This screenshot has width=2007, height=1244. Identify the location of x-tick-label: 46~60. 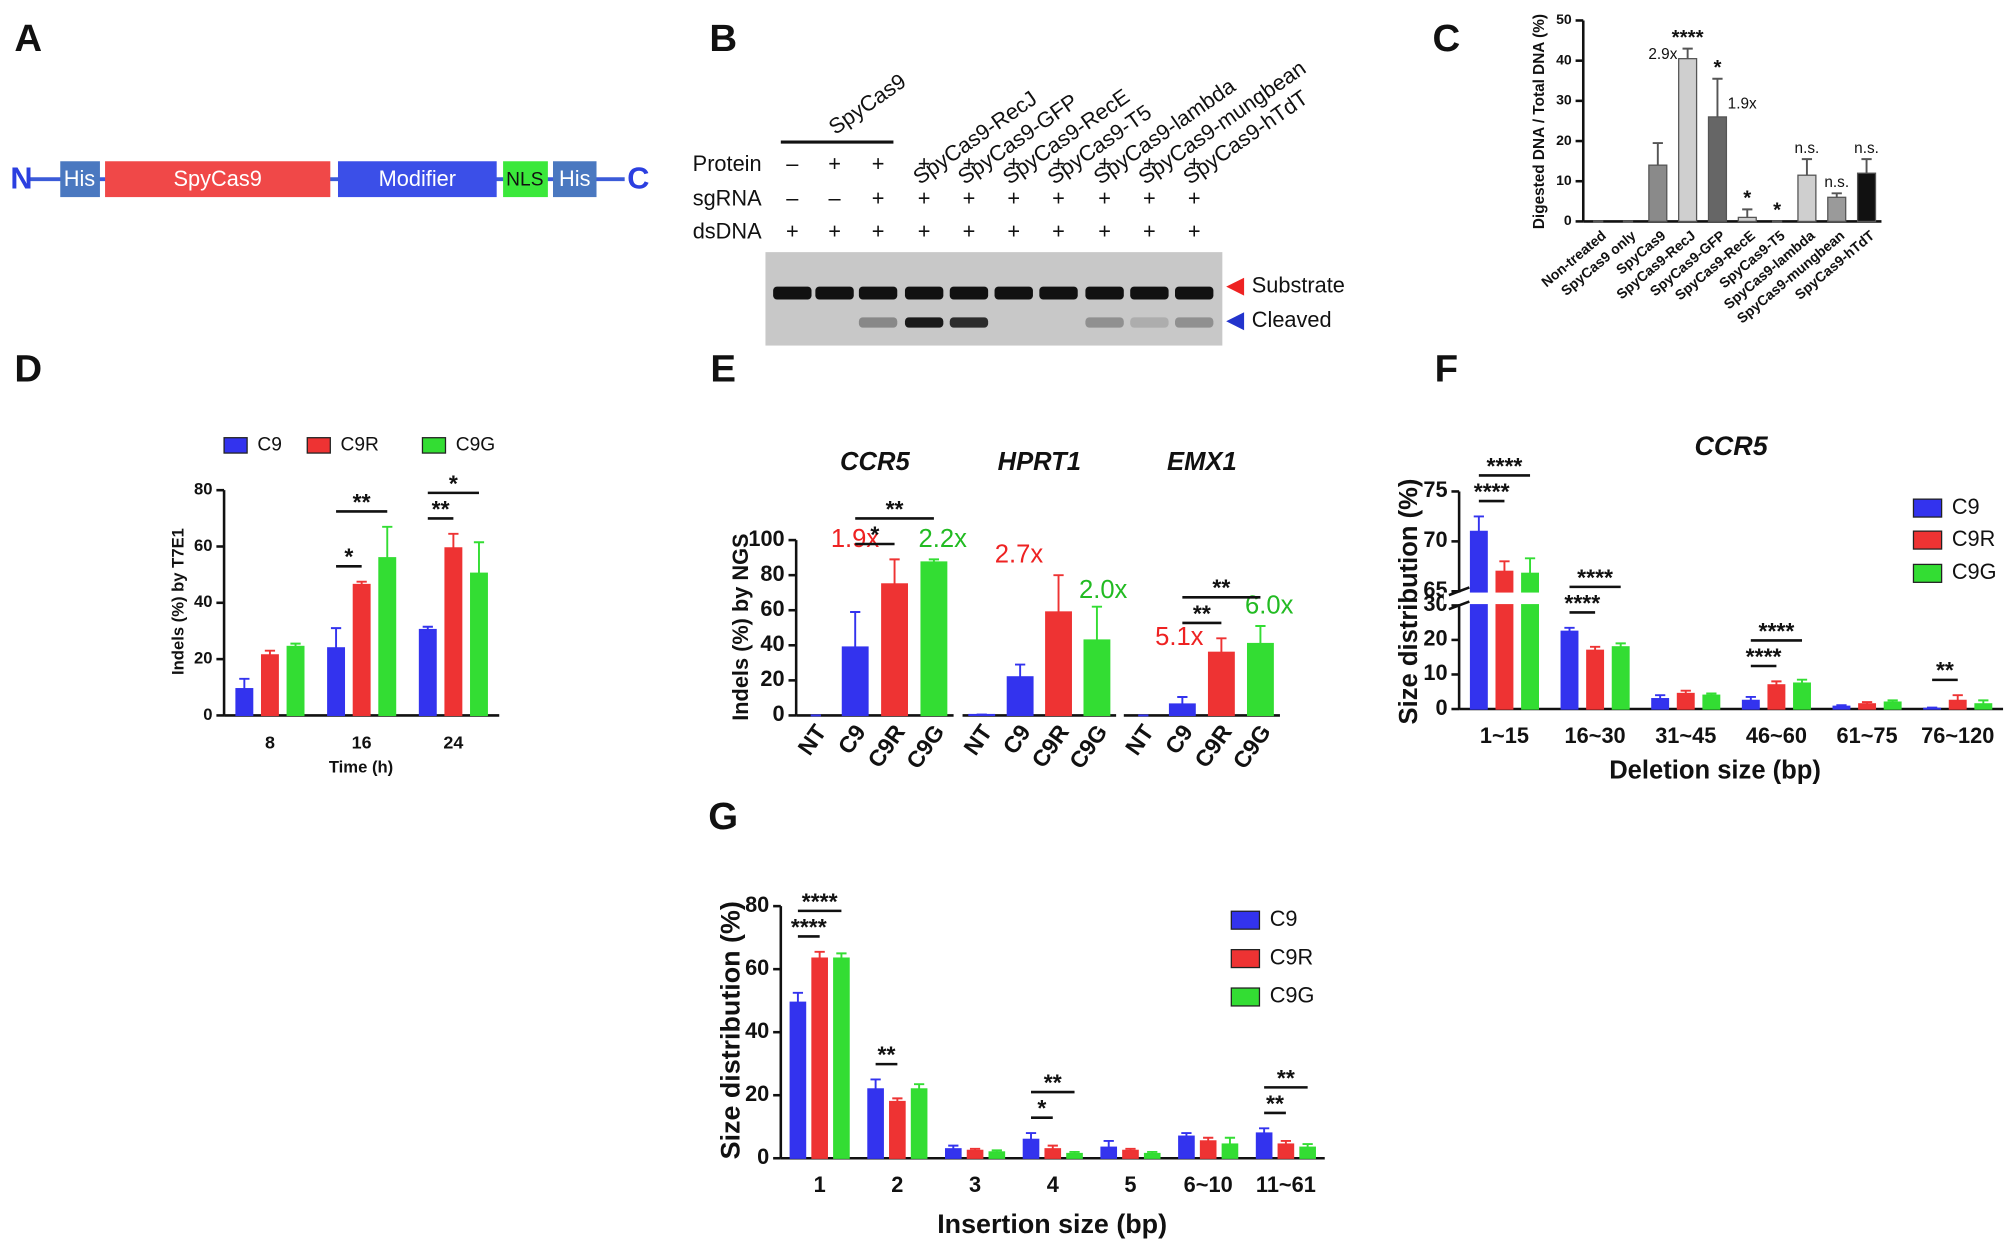
(1776, 735).